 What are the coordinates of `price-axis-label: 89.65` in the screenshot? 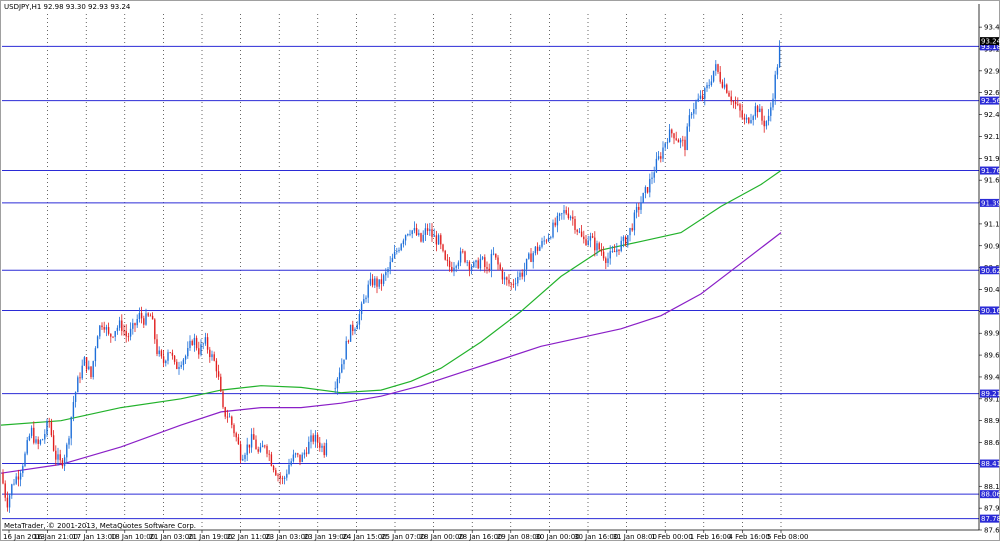 It's located at (992, 356).